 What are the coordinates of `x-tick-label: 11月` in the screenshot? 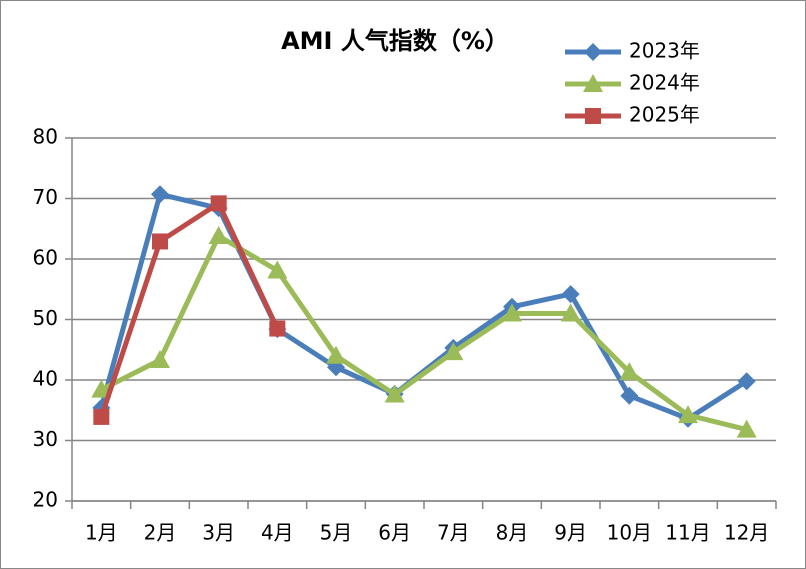 It's located at (687, 533).